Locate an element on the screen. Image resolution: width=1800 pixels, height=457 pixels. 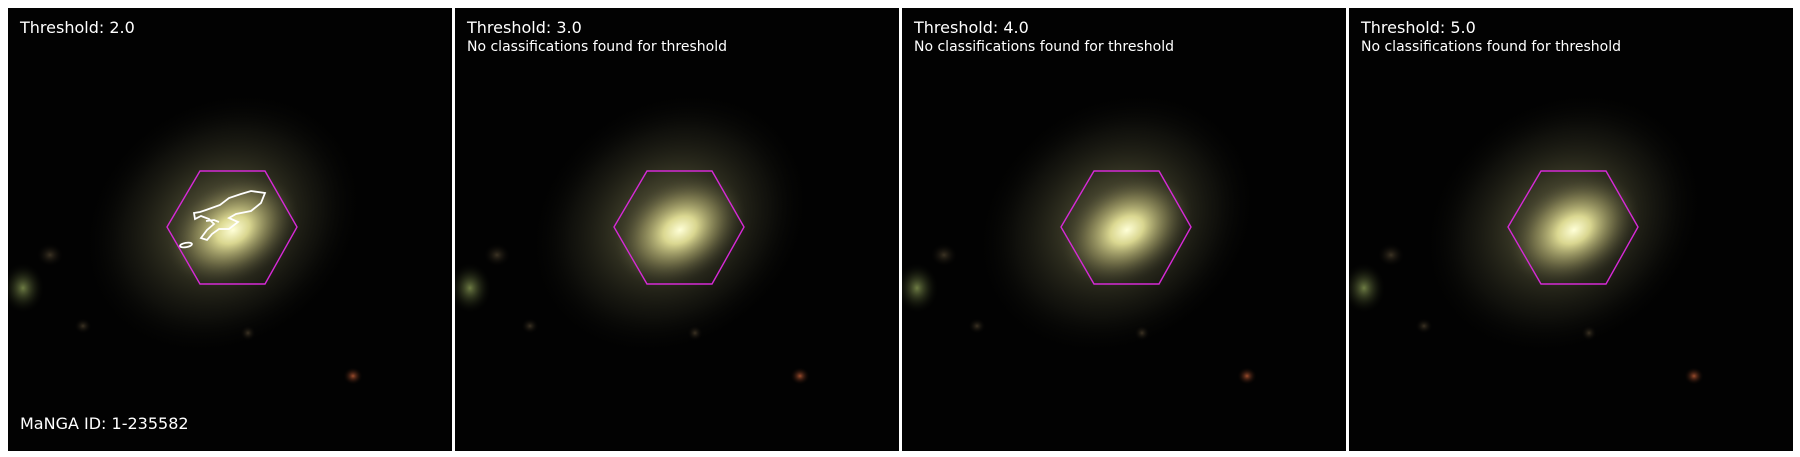
classification-contour is located at coordinates (229, 216).